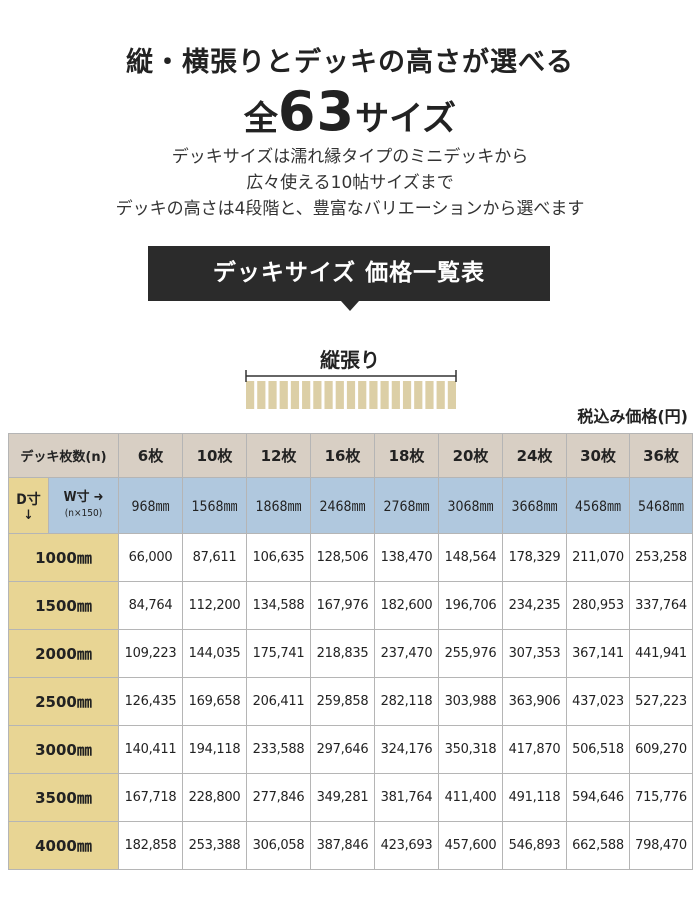  Describe the element at coordinates (278, 653) in the screenshot. I see `price-cell: 175,741` at that location.